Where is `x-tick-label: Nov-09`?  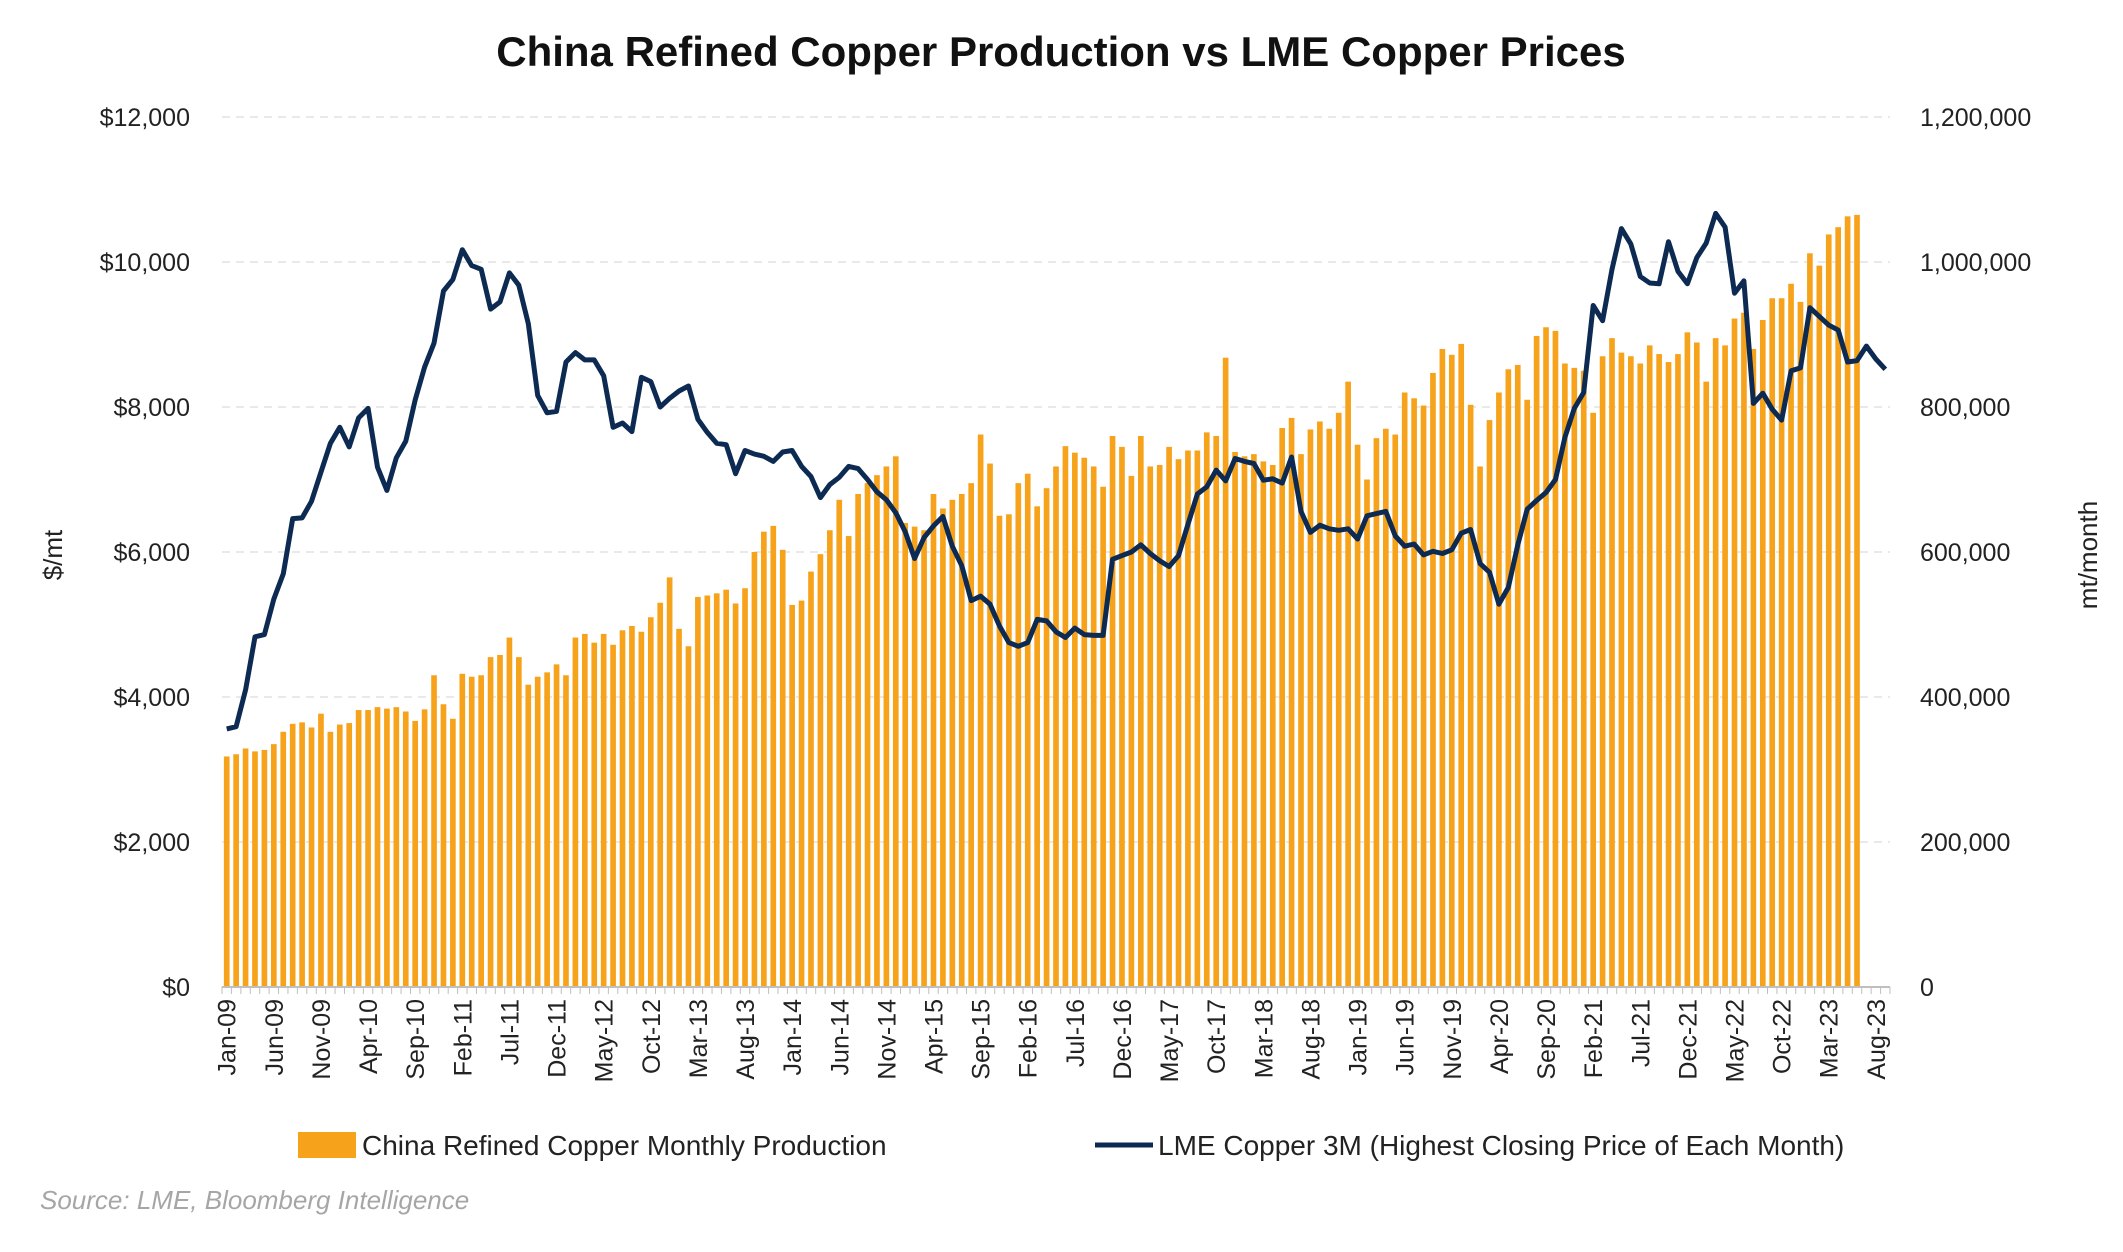
x-tick-label: Nov-09 is located at coordinates (322, 1039).